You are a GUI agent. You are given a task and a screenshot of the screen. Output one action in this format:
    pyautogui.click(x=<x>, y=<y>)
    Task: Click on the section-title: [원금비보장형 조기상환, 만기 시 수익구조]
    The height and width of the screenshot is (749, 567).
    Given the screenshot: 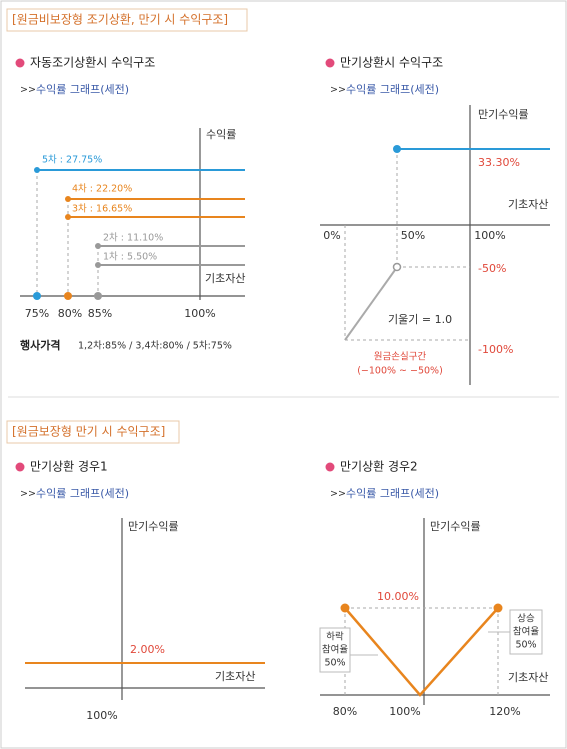 What is the action you would take?
    pyautogui.click(x=120, y=20)
    